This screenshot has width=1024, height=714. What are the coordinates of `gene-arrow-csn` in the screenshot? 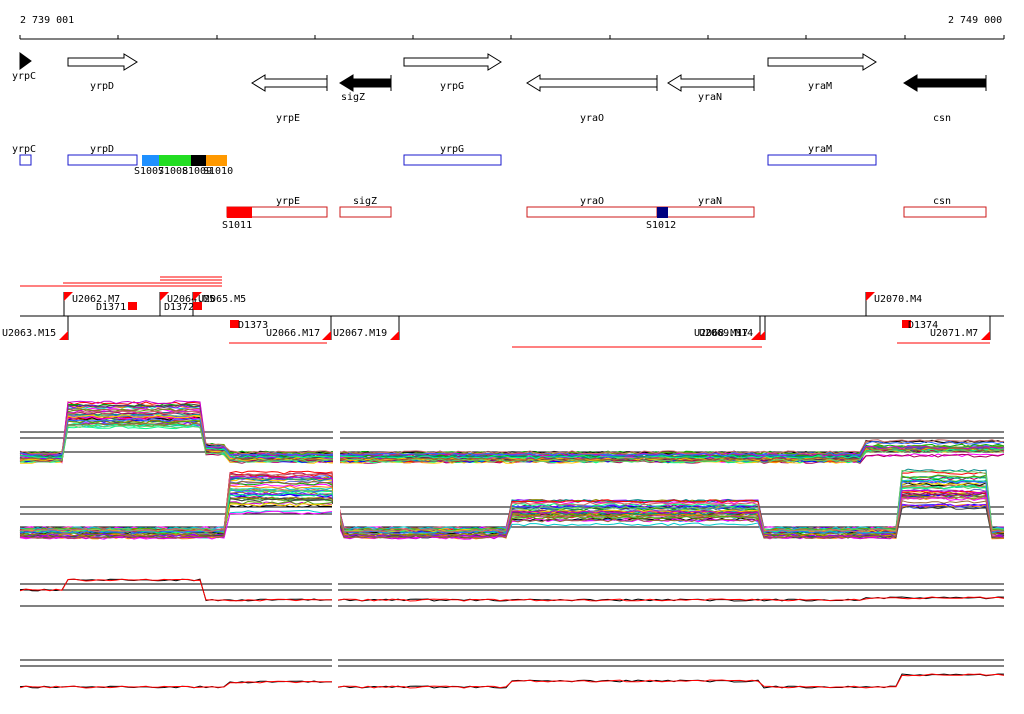 It's located at (945, 83).